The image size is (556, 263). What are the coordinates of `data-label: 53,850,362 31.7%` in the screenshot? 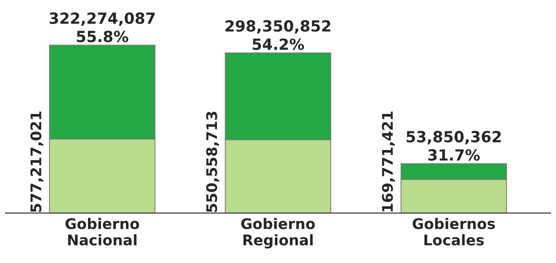 It's located at (453, 145).